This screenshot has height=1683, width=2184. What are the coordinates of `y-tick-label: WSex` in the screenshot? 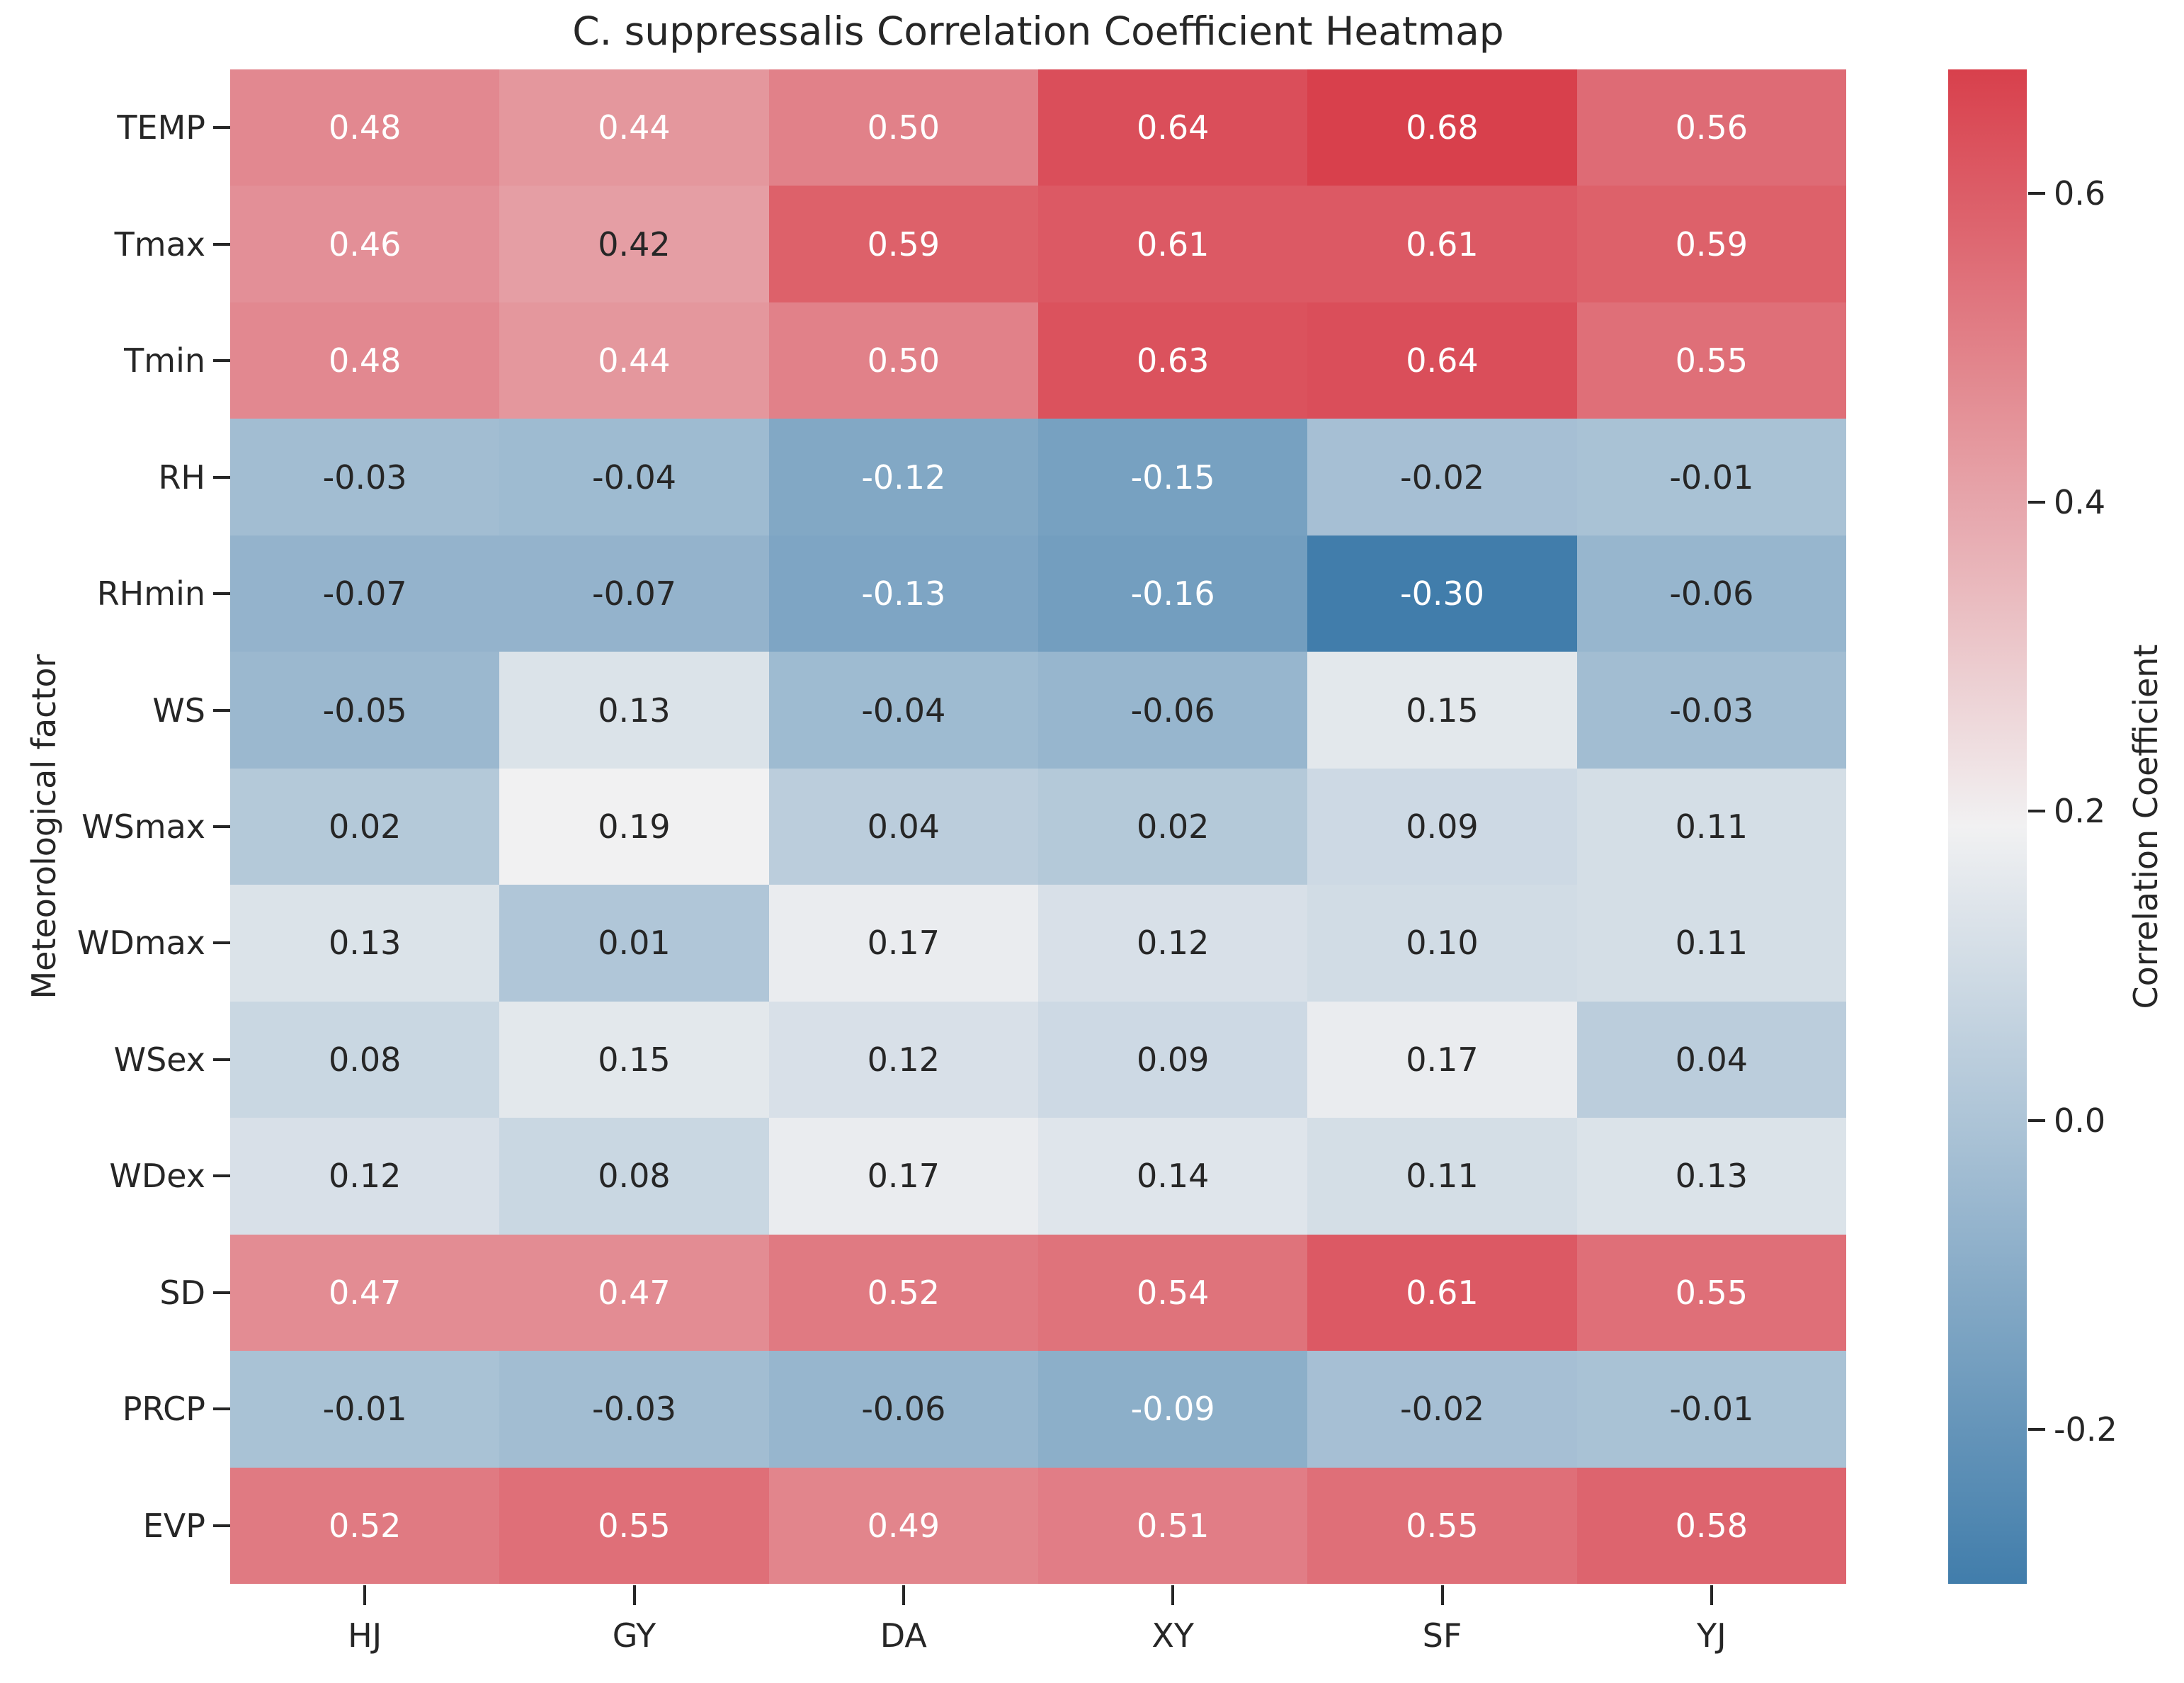 It's located at (159, 1059).